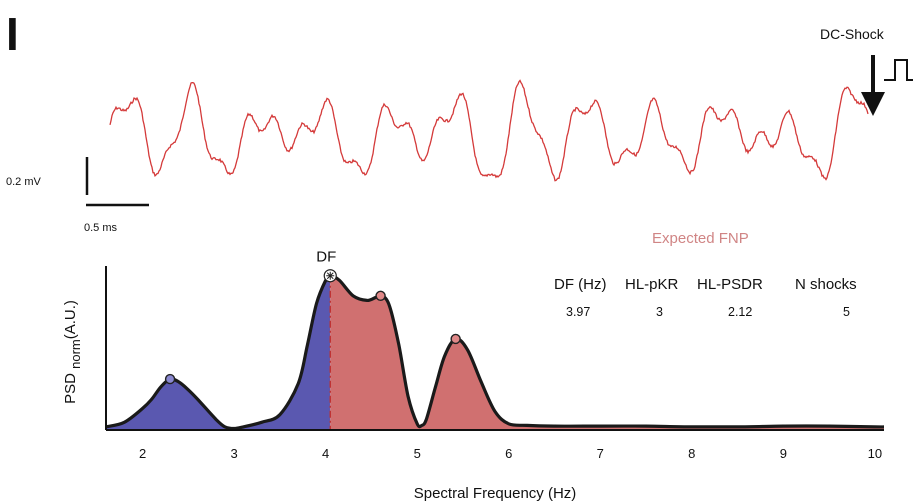  I want to click on y-axis-label: PSD norm(A.U.), so click(72, 352).